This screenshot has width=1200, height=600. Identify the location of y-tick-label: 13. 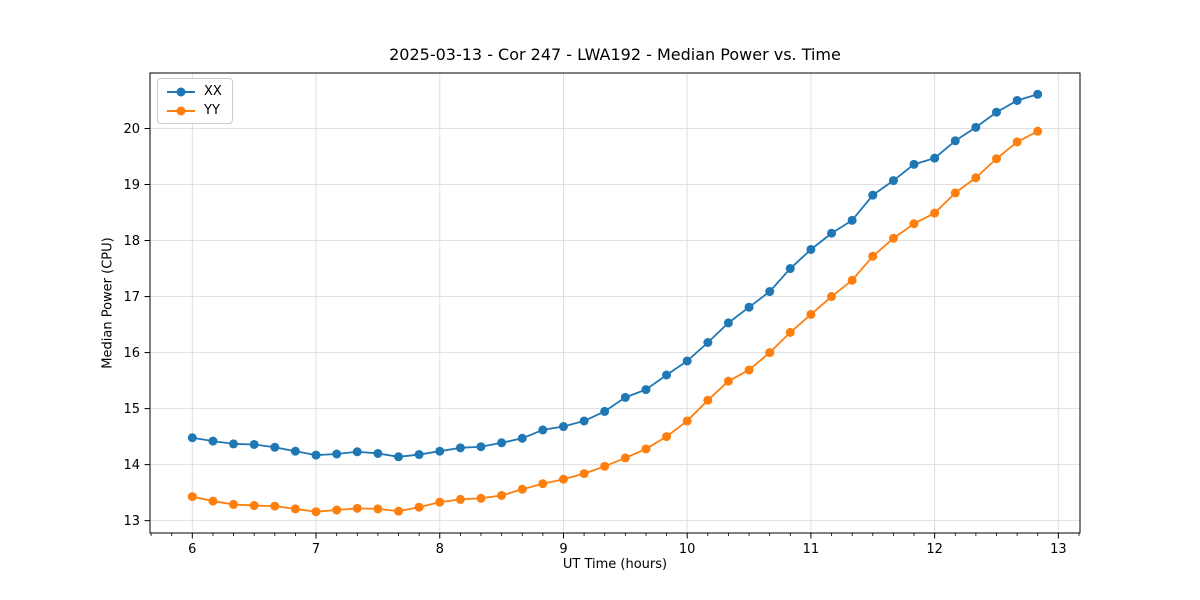
(131, 521).